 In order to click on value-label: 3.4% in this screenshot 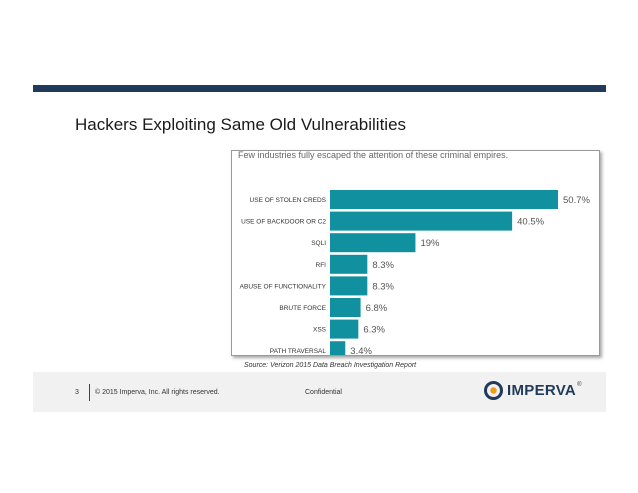, I will do `click(361, 350)`.